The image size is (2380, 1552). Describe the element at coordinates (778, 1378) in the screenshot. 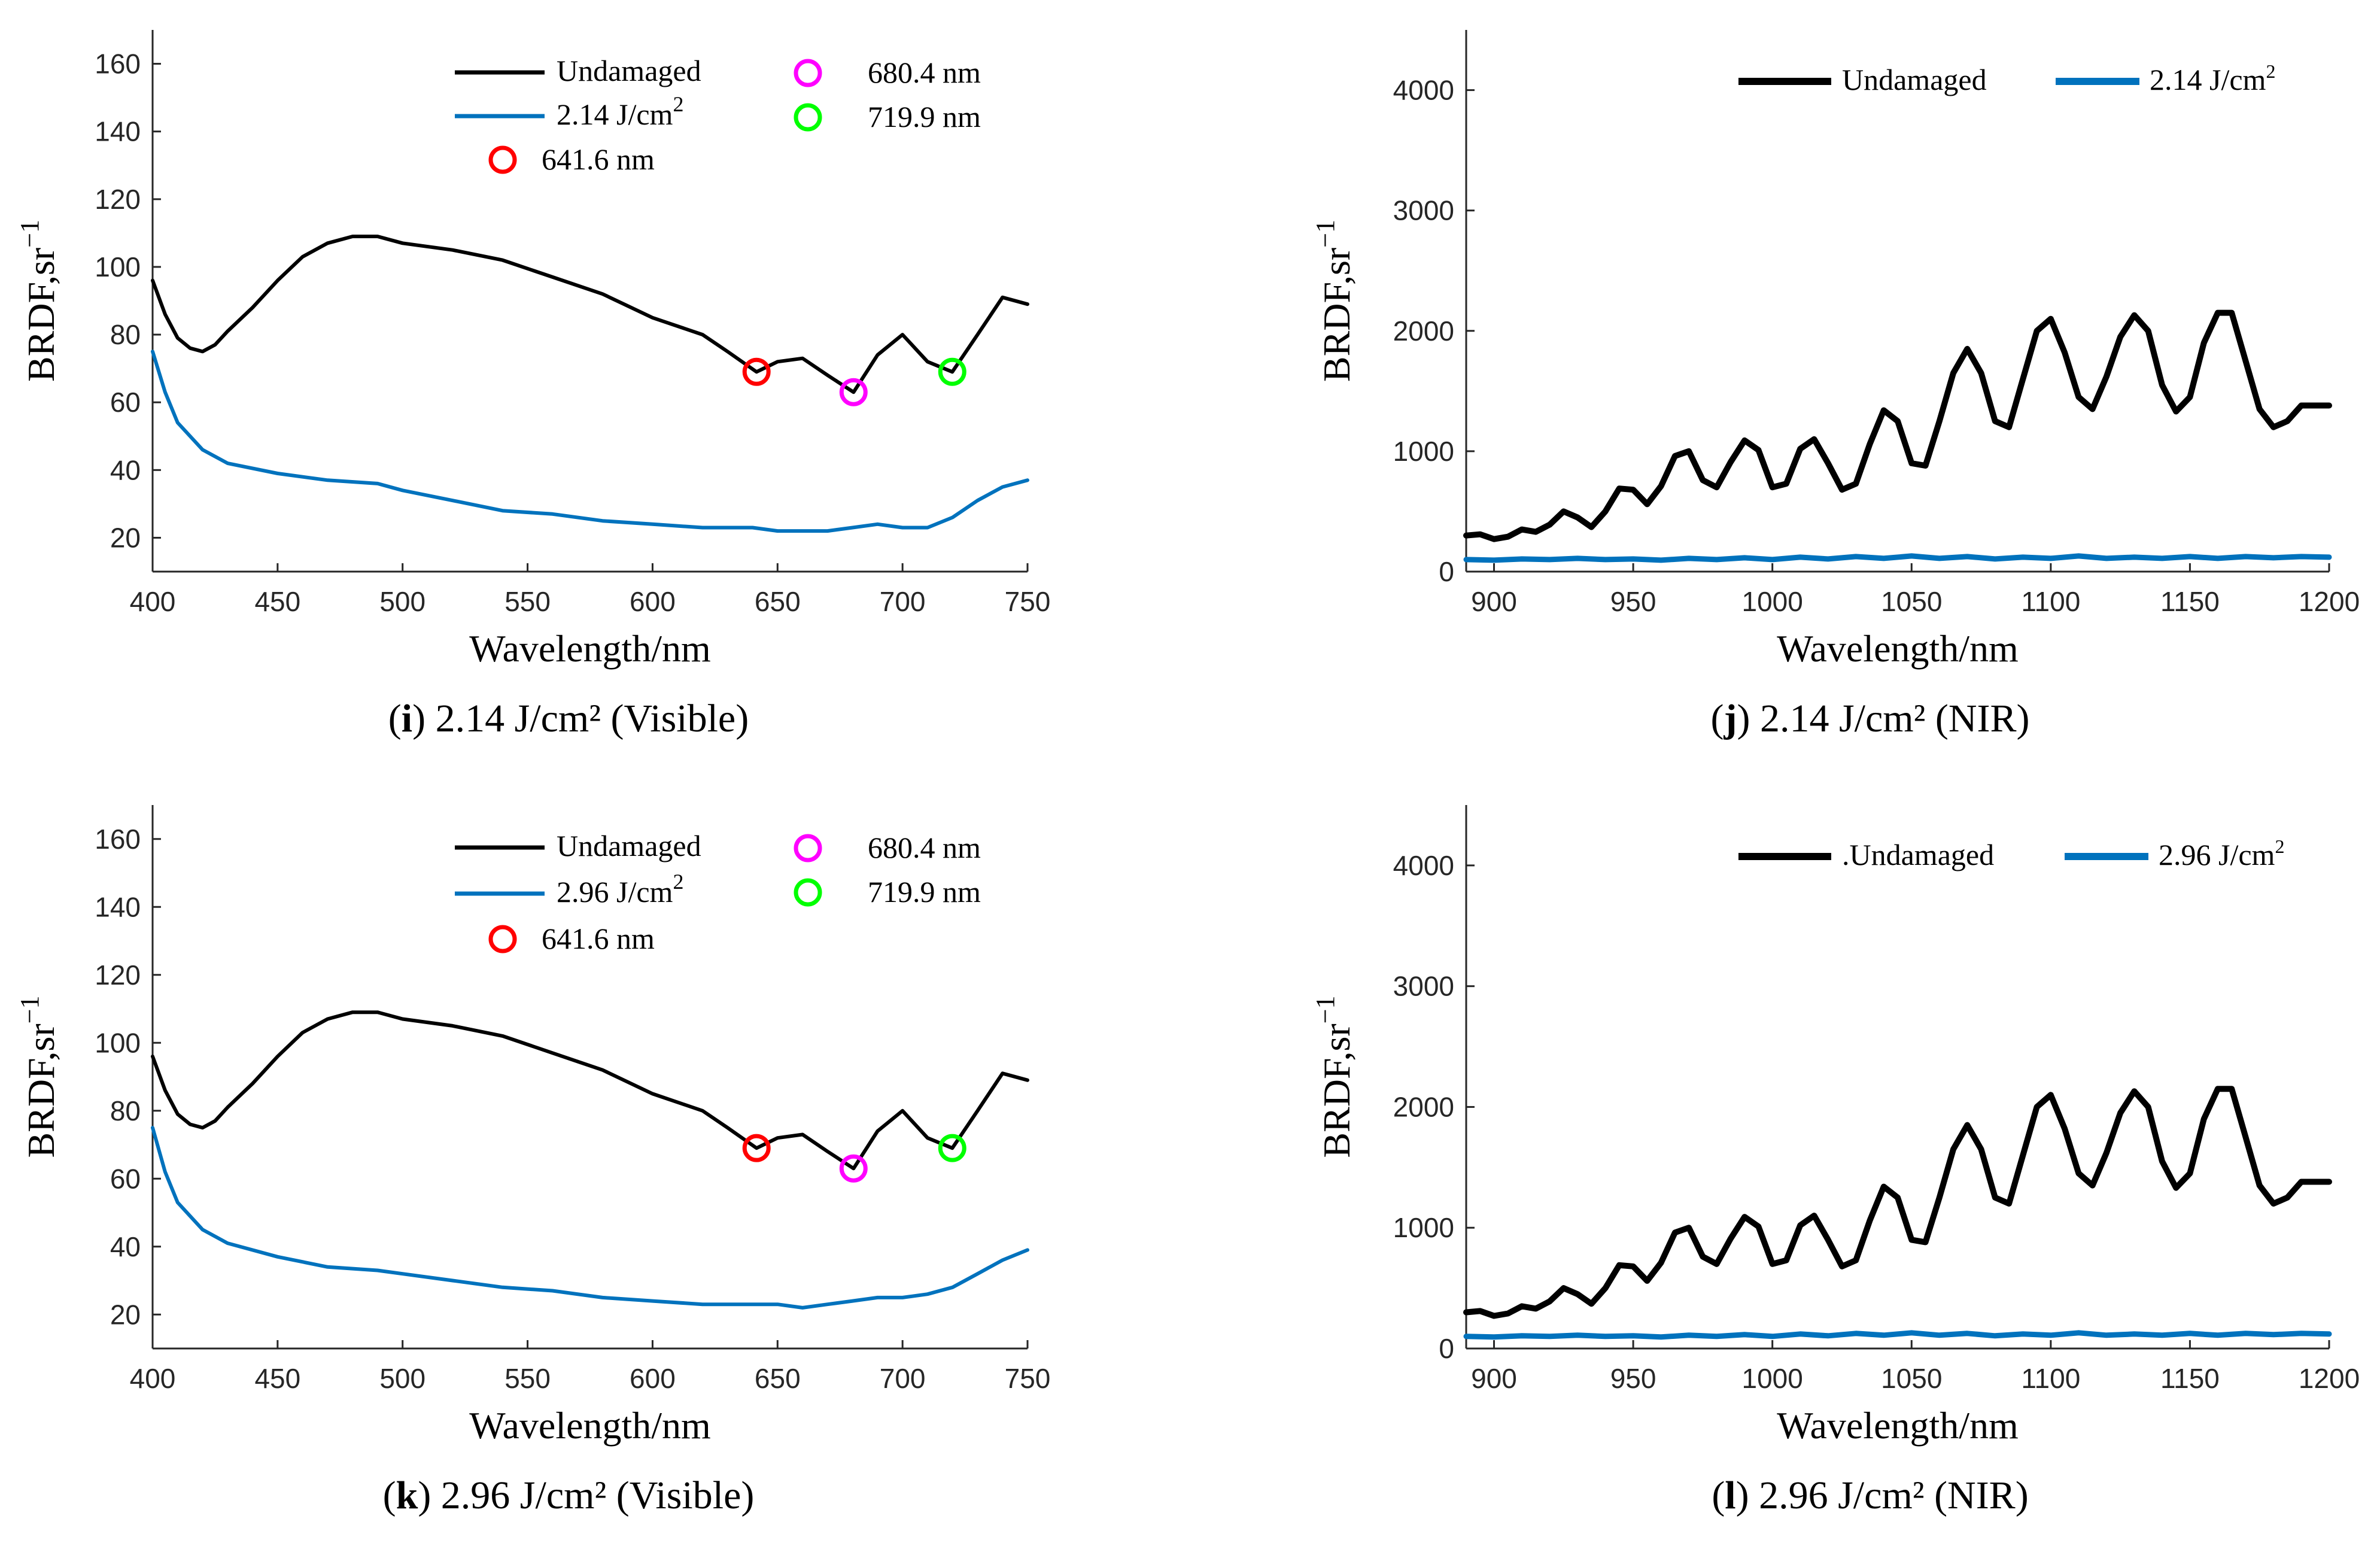

I see `x-tick-label: 650` at that location.